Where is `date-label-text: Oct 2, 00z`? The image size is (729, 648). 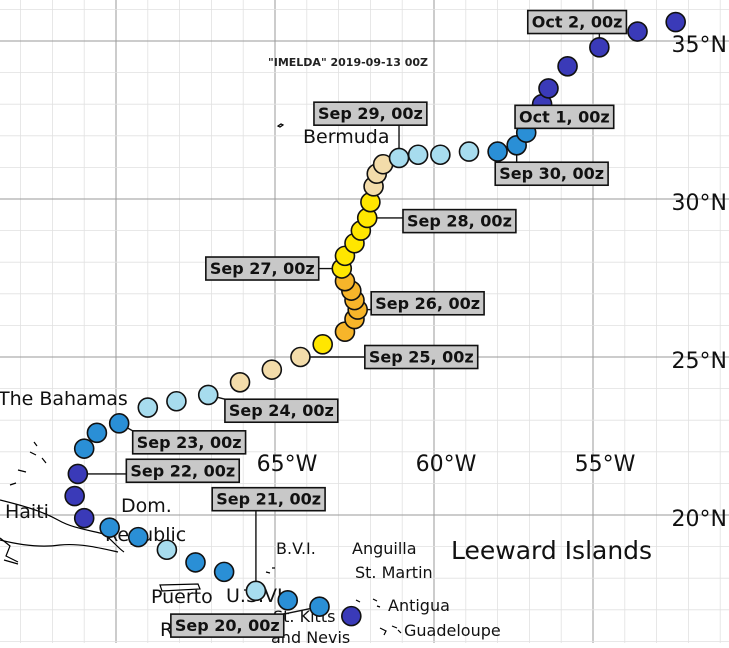
date-label-text: Oct 2, 00z is located at coordinates (577, 22).